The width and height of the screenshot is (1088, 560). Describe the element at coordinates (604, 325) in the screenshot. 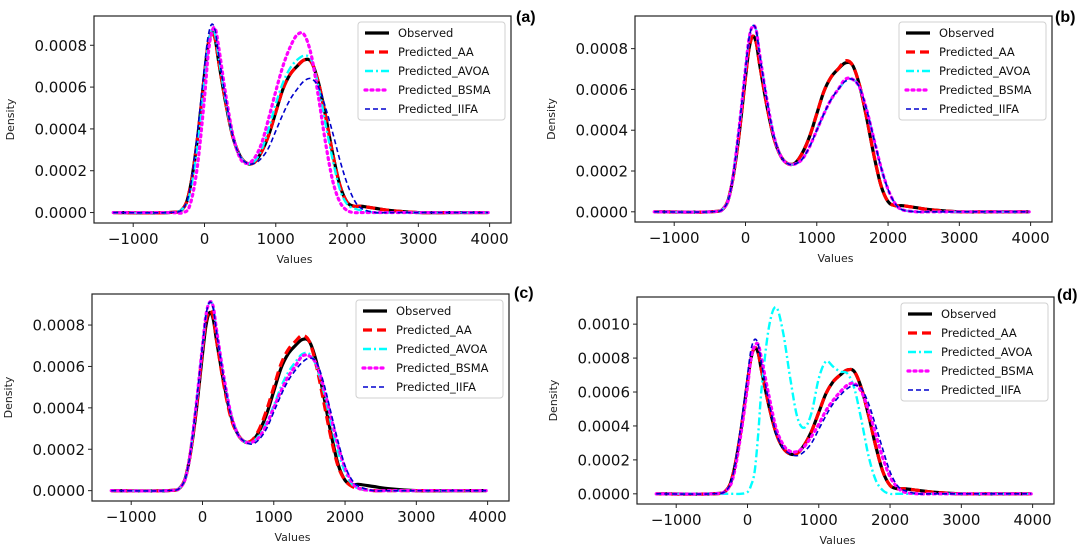

I see `y-tick-label: 0.0010` at that location.